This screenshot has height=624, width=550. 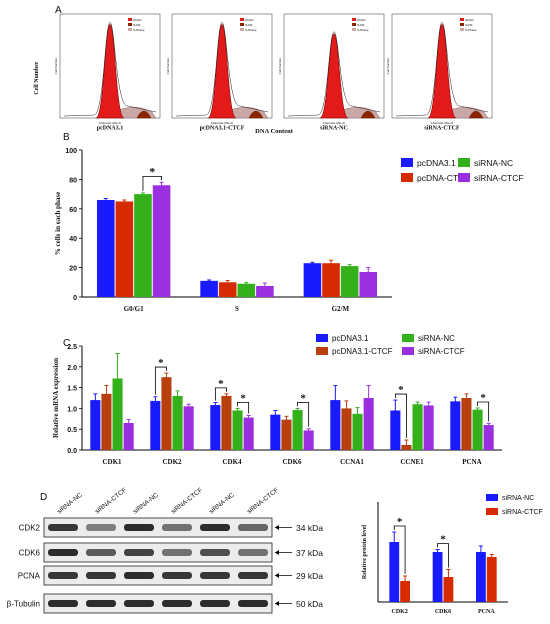 What do you see at coordinates (30, 553) in the screenshot?
I see `blot-protein-label: CDK6` at bounding box center [30, 553].